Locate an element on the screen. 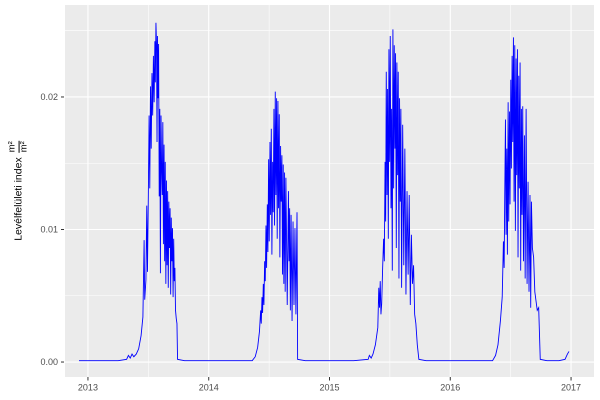 This screenshot has width=600, height=400. x-tick-label: 2017 is located at coordinates (571, 388).